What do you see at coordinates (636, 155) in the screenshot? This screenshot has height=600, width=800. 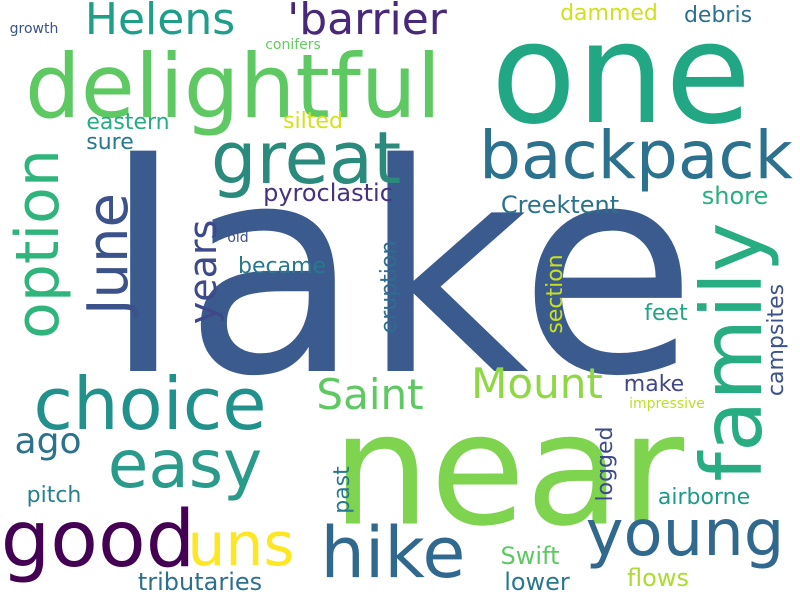 I see `word-backpack: backpack` at bounding box center [636, 155].